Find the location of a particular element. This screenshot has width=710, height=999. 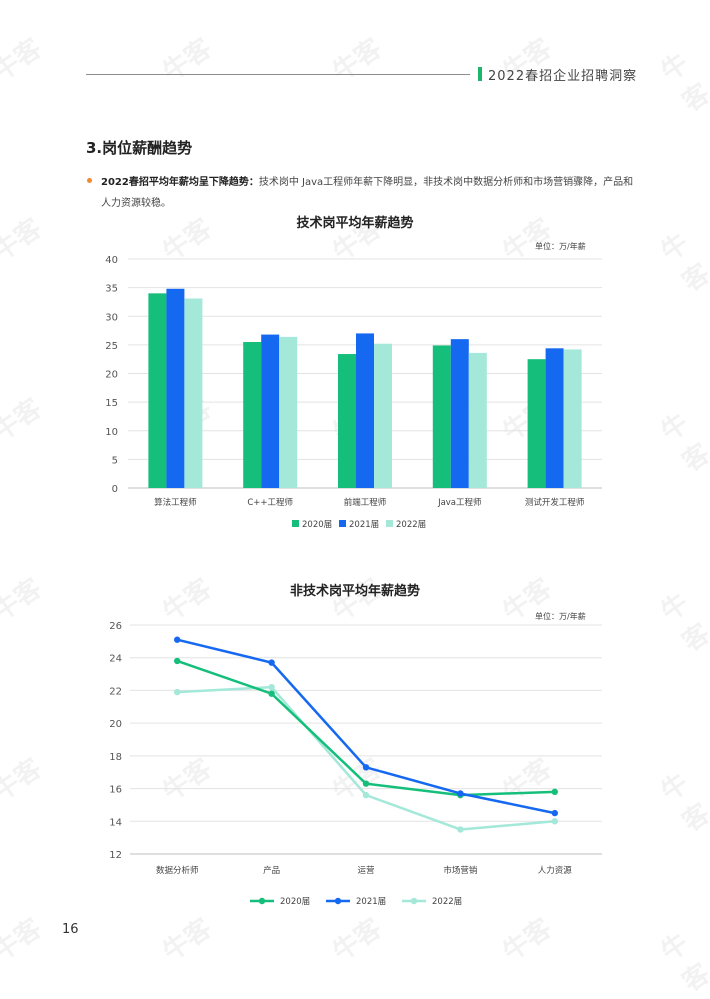

page-number: 16 is located at coordinates (70, 929).